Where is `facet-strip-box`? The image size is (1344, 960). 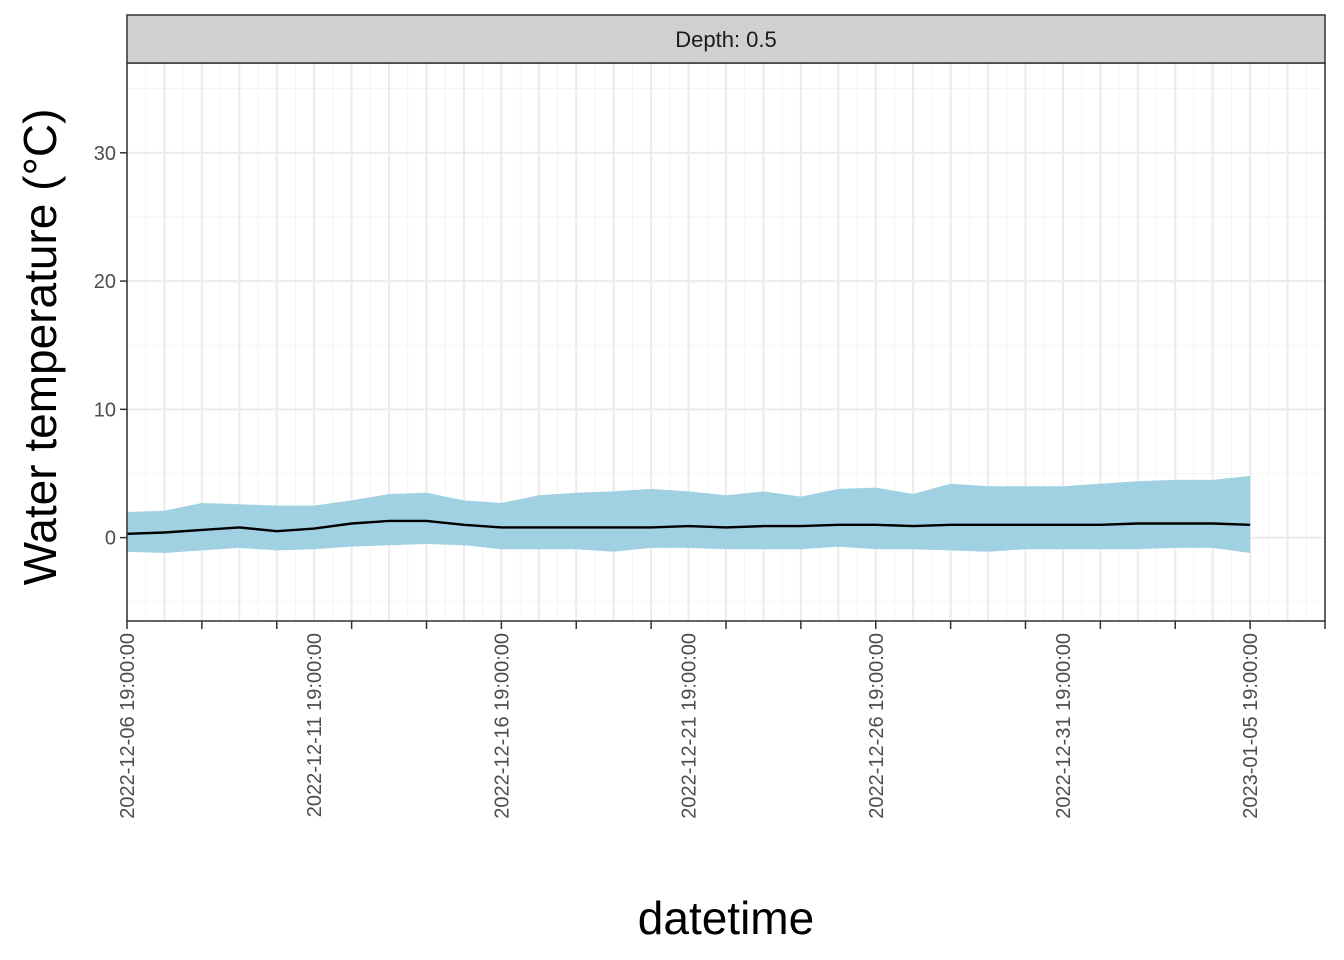 facet-strip-box is located at coordinates (726, 39).